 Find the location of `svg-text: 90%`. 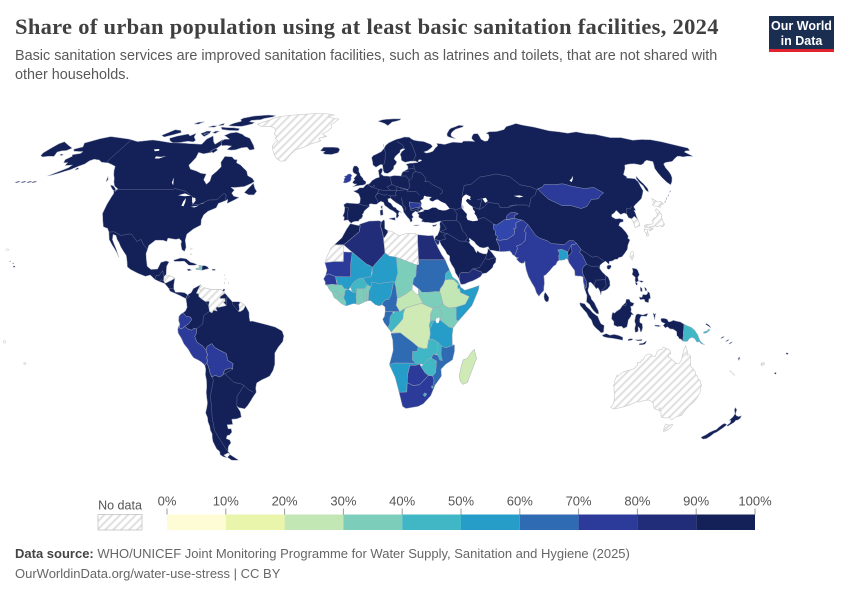

svg-text: 90% is located at coordinates (696, 501).